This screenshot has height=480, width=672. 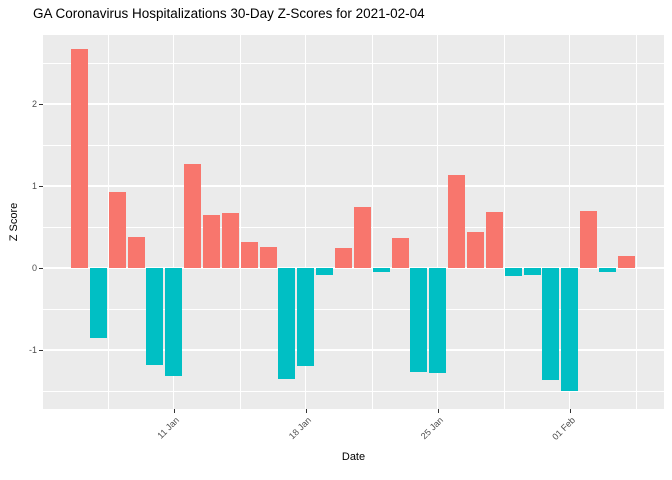 I want to click on y-tick-label: -1, so click(x=32, y=350).